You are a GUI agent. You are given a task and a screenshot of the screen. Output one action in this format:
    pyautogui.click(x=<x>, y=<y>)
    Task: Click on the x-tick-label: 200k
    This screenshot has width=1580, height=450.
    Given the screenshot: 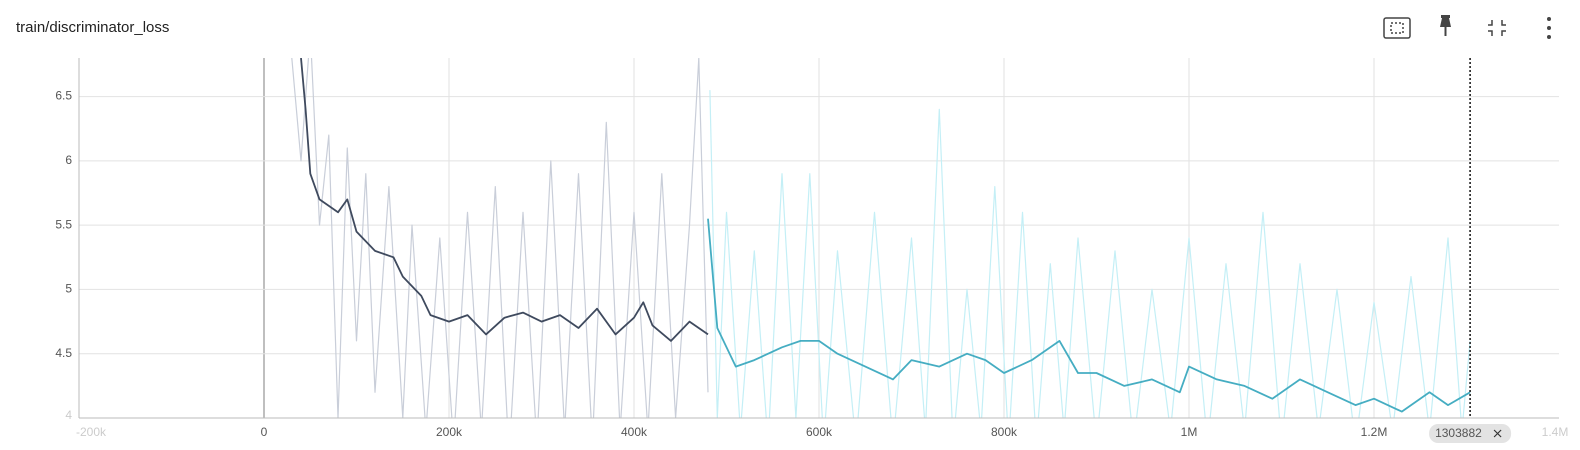 What is the action you would take?
    pyautogui.click(x=449, y=432)
    